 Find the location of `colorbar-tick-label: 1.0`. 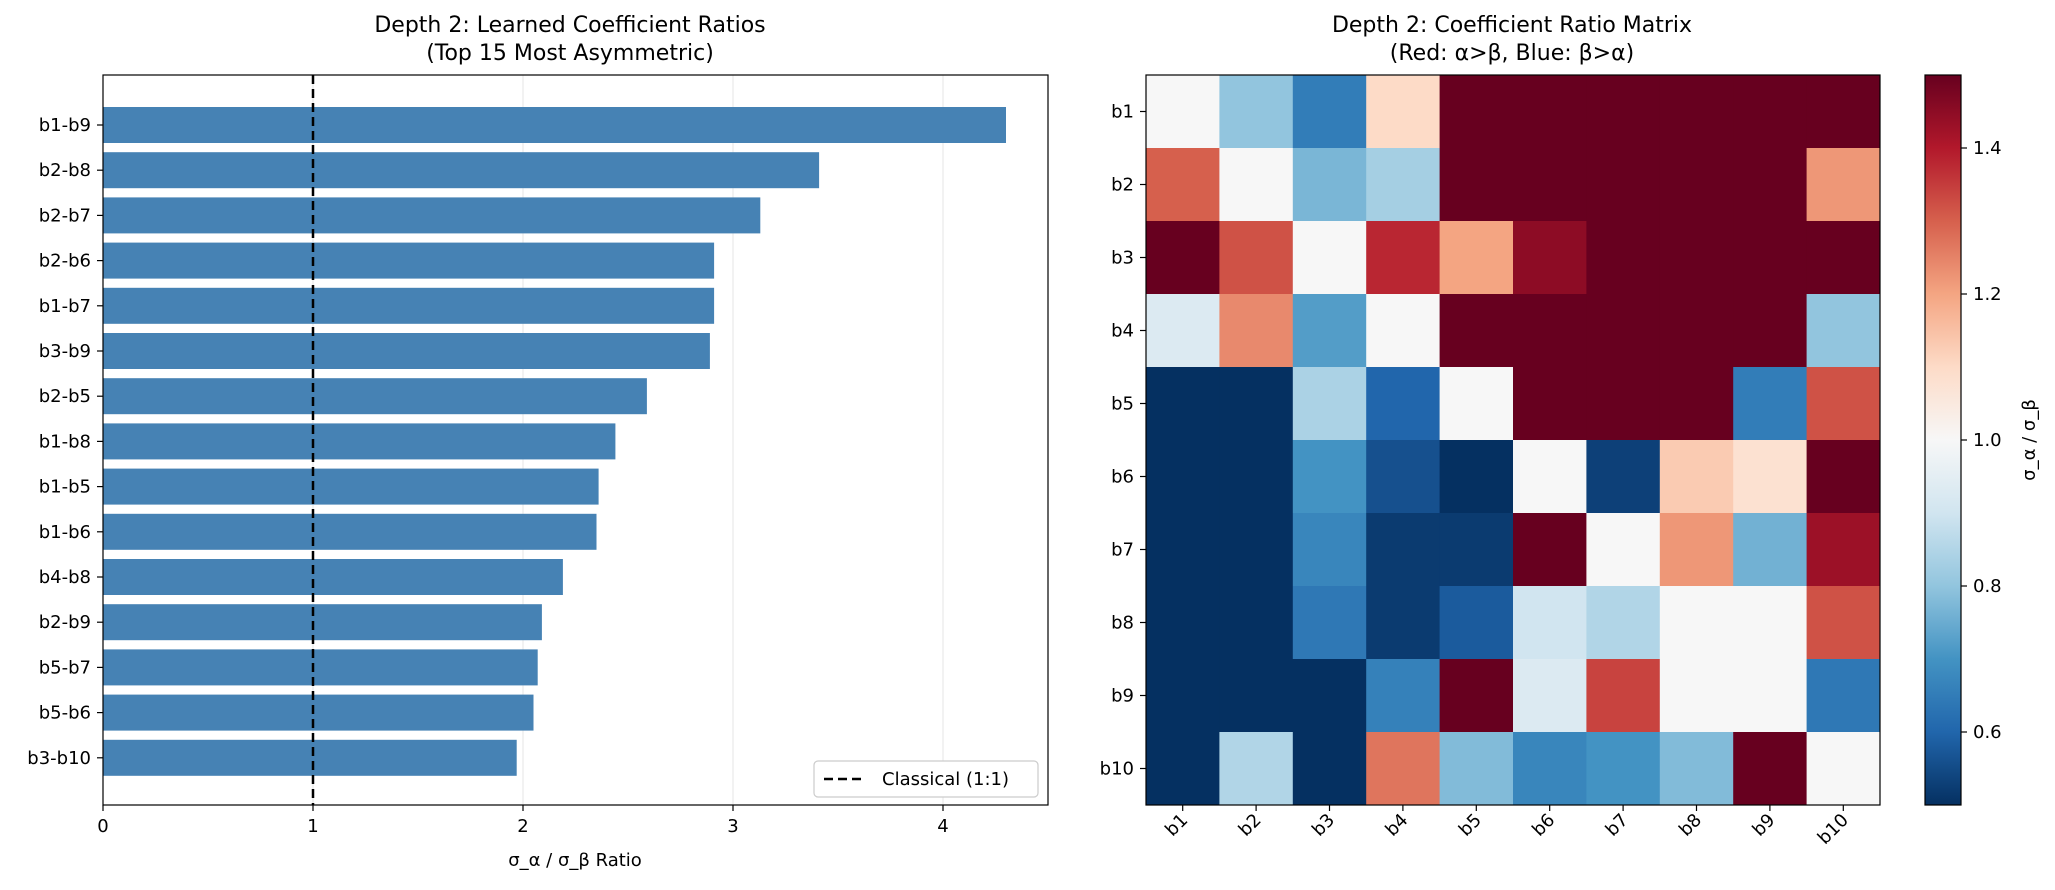

colorbar-tick-label: 1.0 is located at coordinates (1987, 440).